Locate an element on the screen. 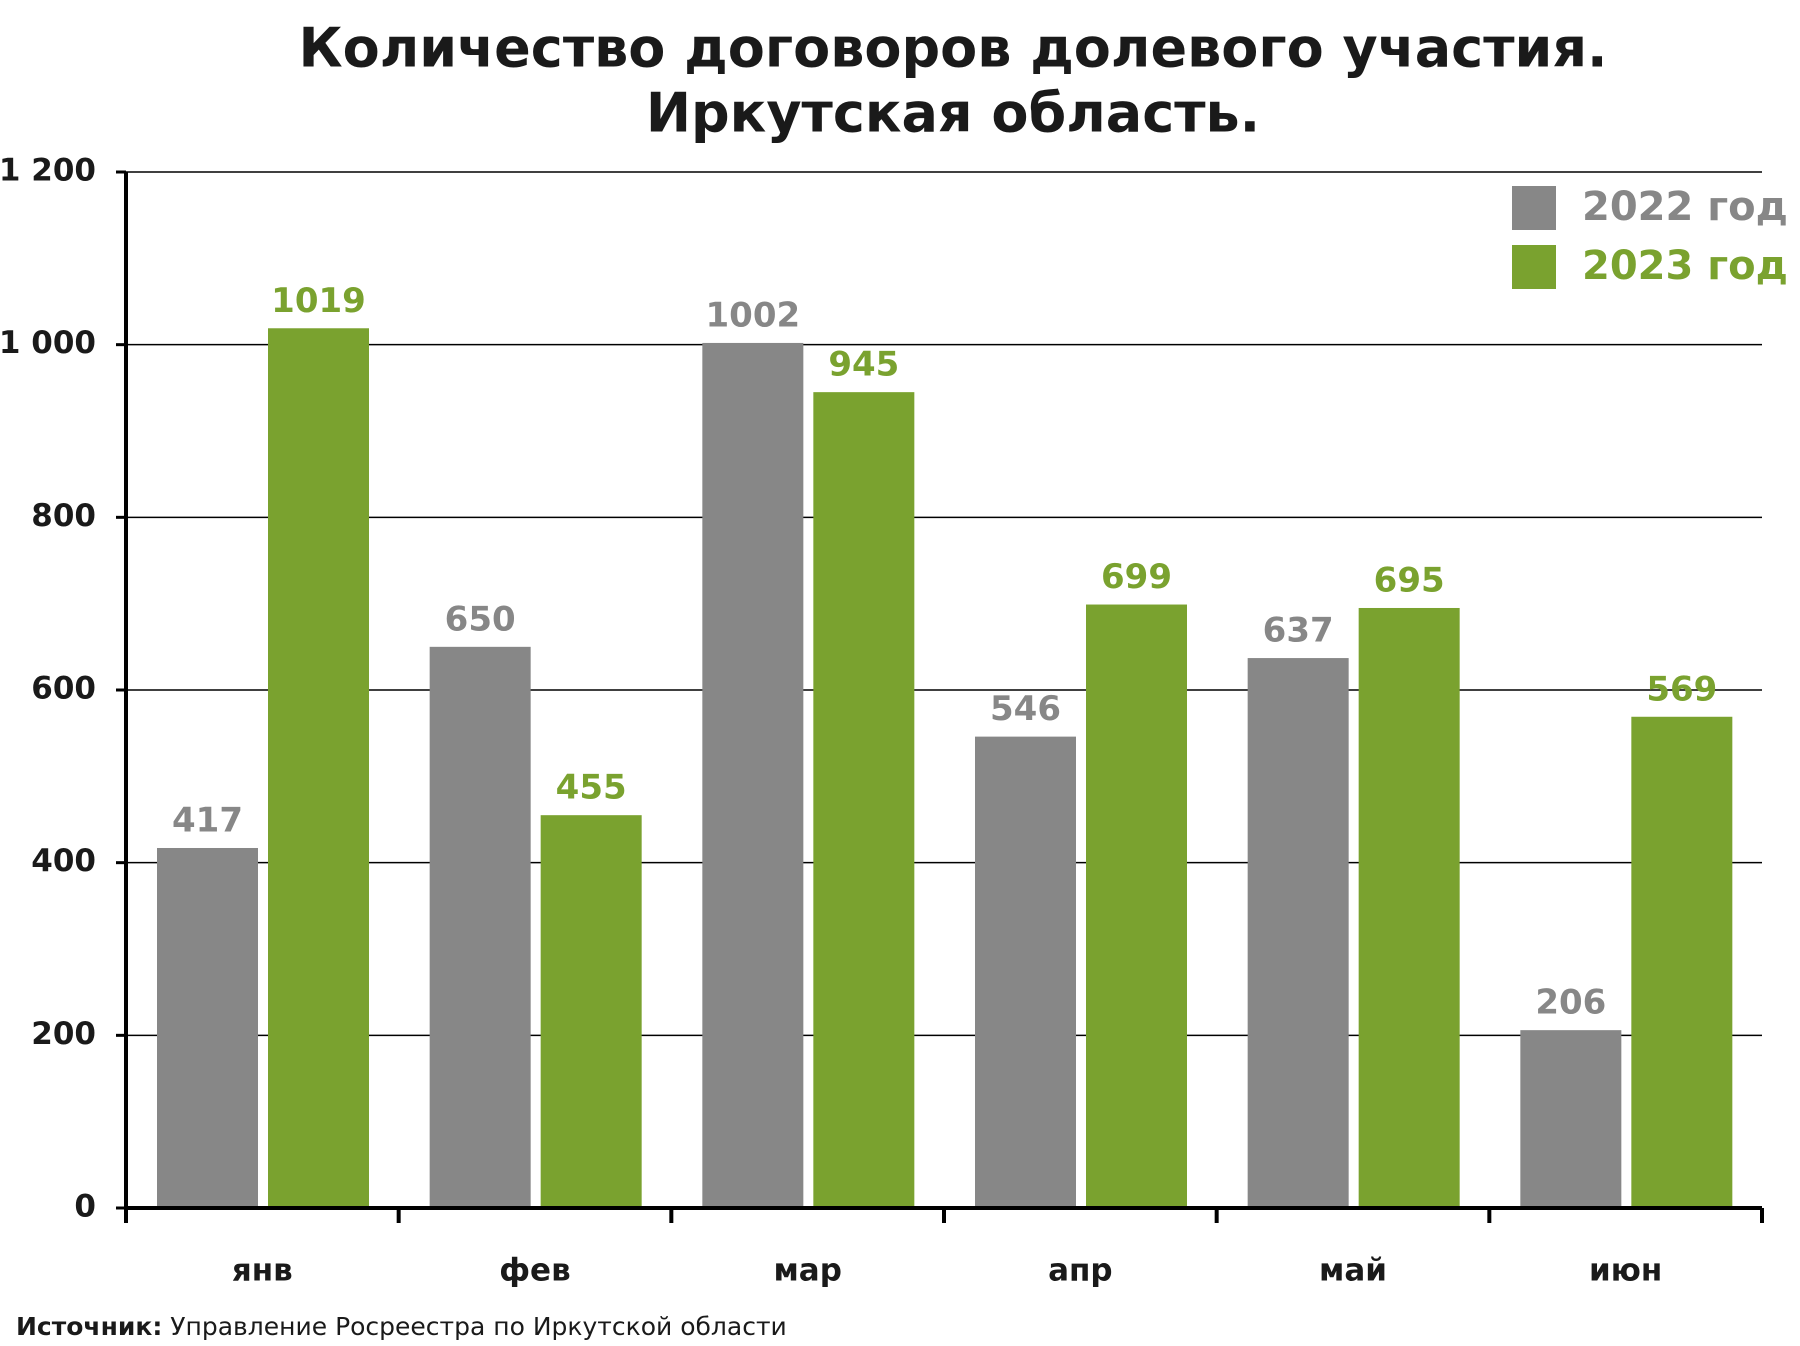  value-label: 546 is located at coordinates (1025, 709).